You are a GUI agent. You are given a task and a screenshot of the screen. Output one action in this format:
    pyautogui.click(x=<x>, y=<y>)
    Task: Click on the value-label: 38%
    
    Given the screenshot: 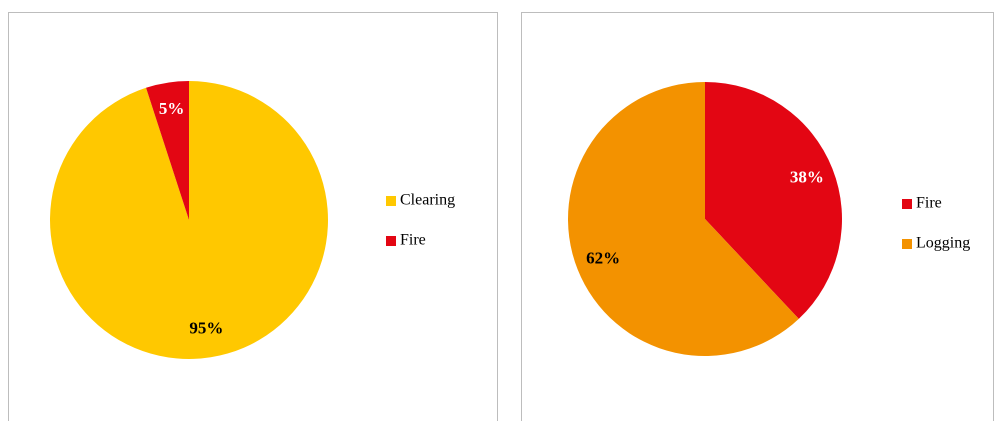 What is the action you would take?
    pyautogui.click(x=807, y=177)
    